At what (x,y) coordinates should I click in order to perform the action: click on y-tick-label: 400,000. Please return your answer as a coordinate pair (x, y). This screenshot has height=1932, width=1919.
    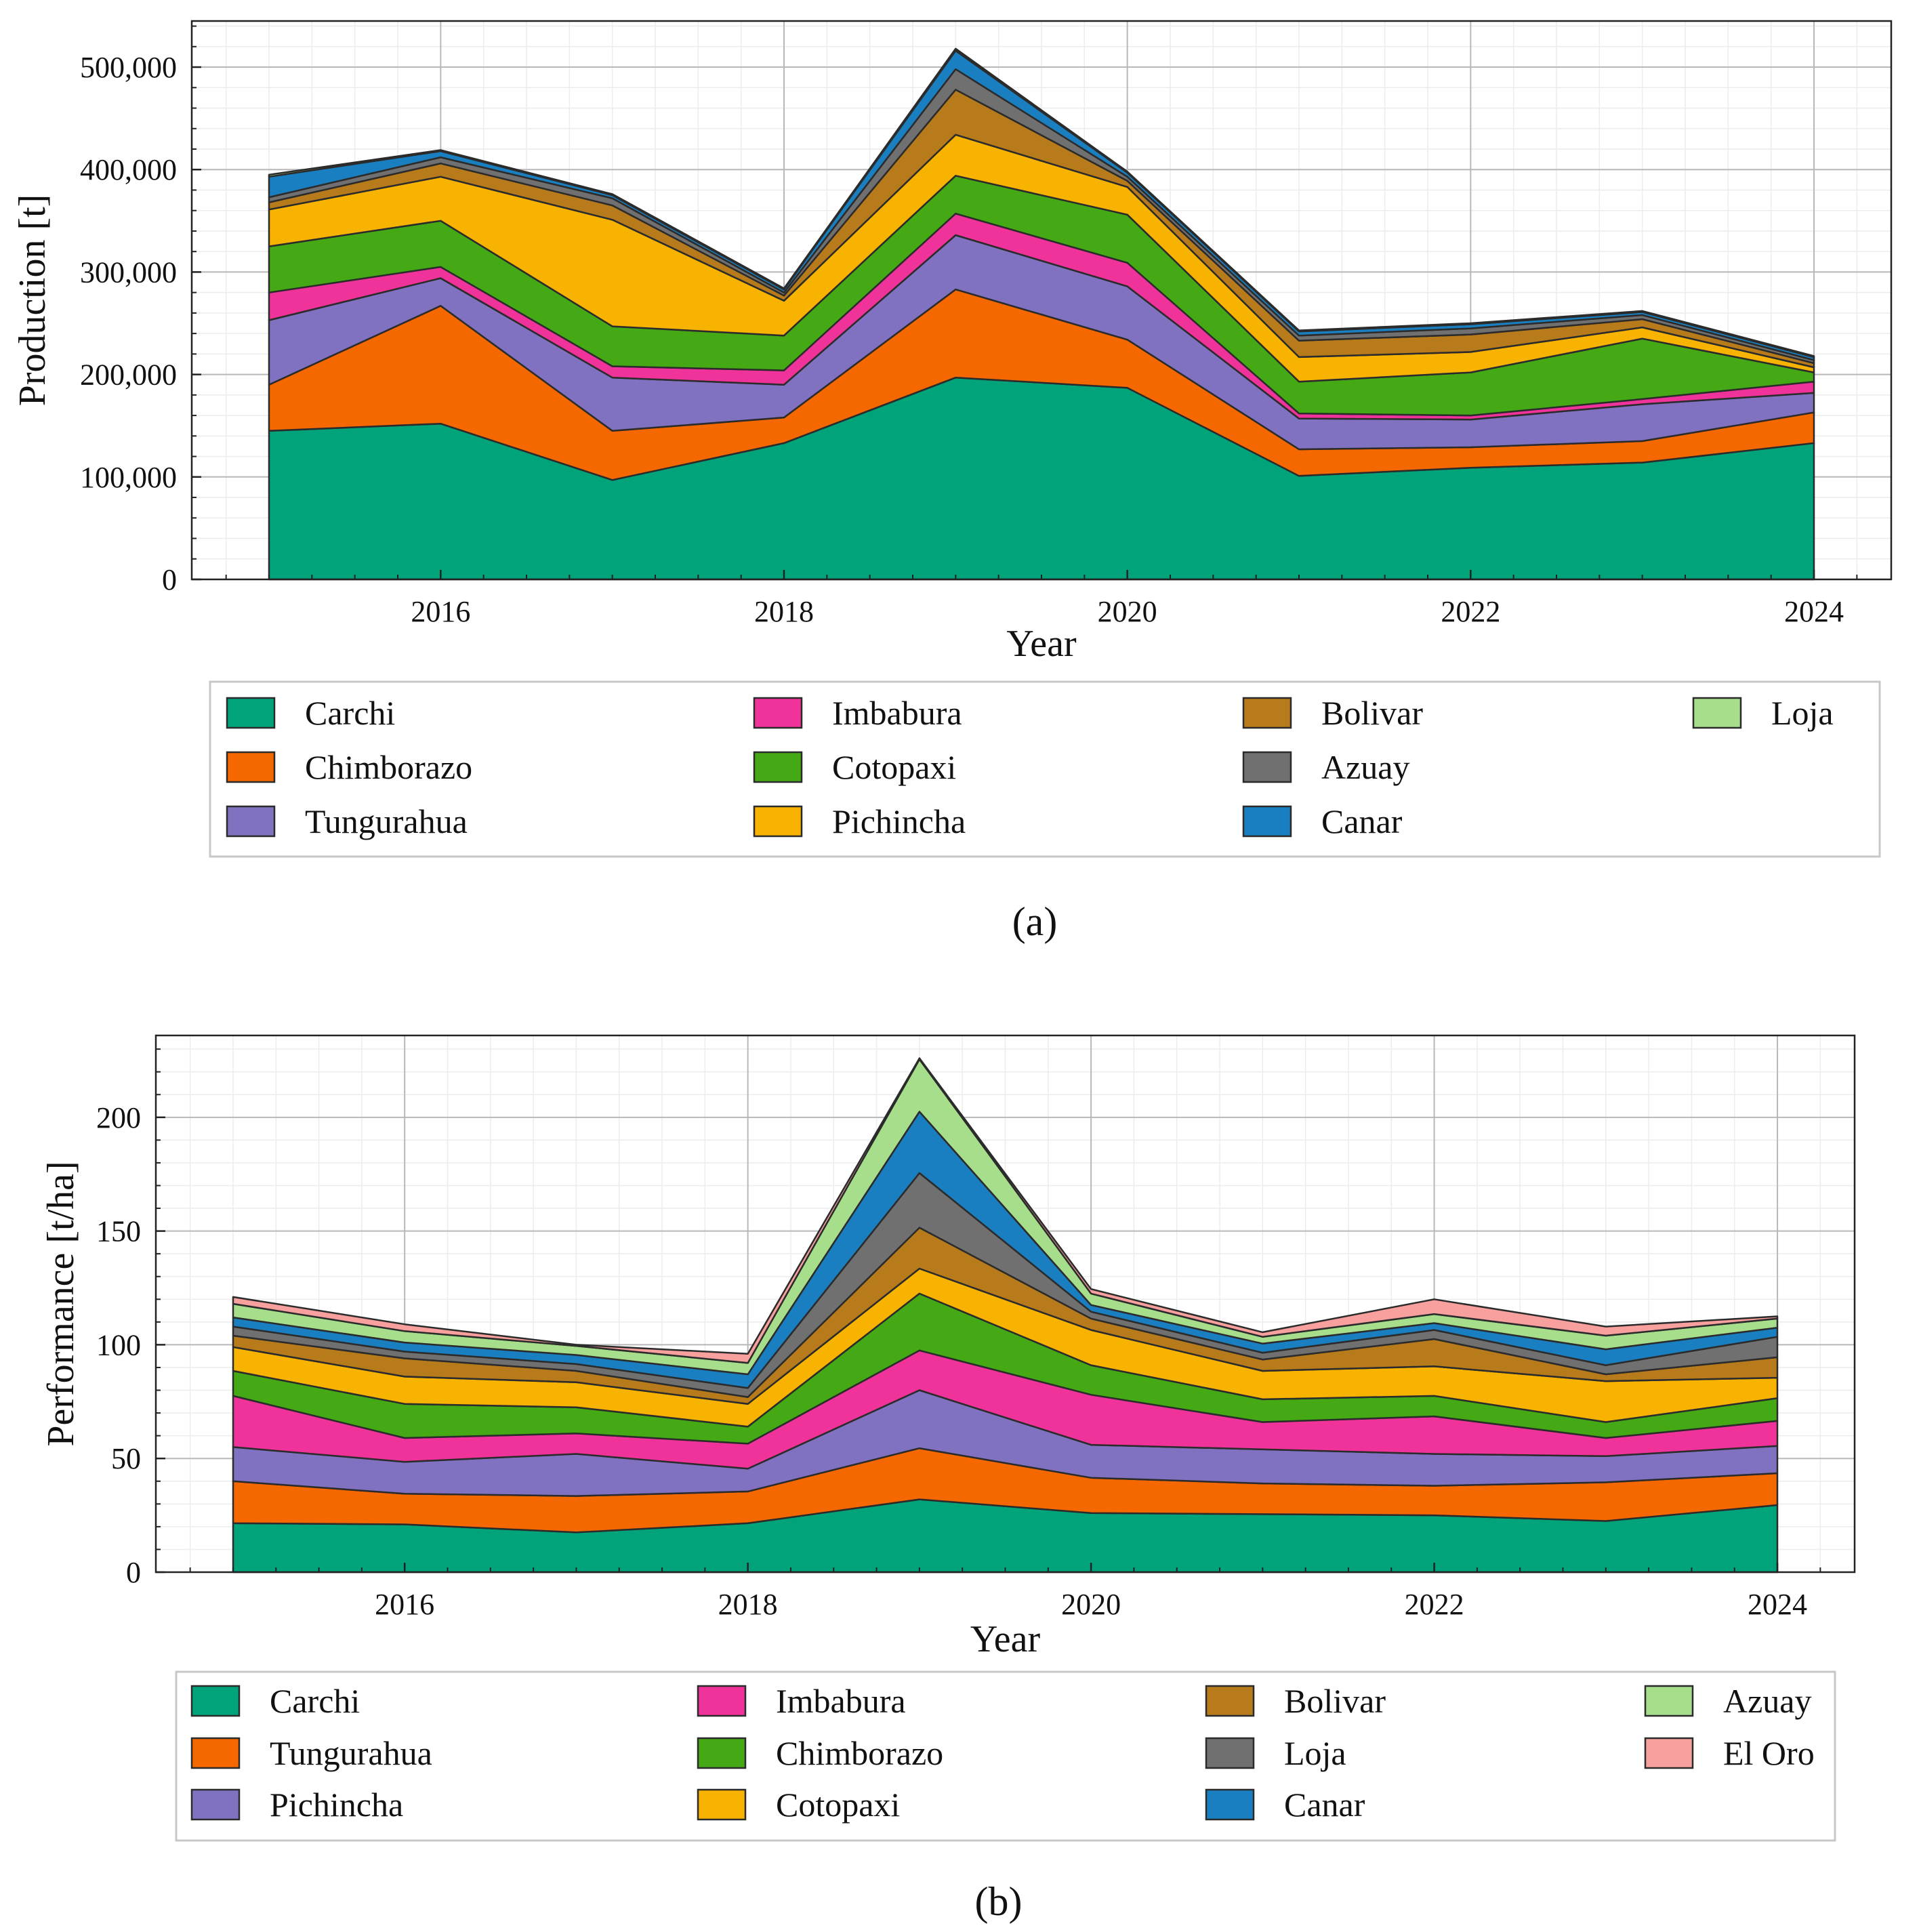
    Looking at the image, I should click on (128, 169).